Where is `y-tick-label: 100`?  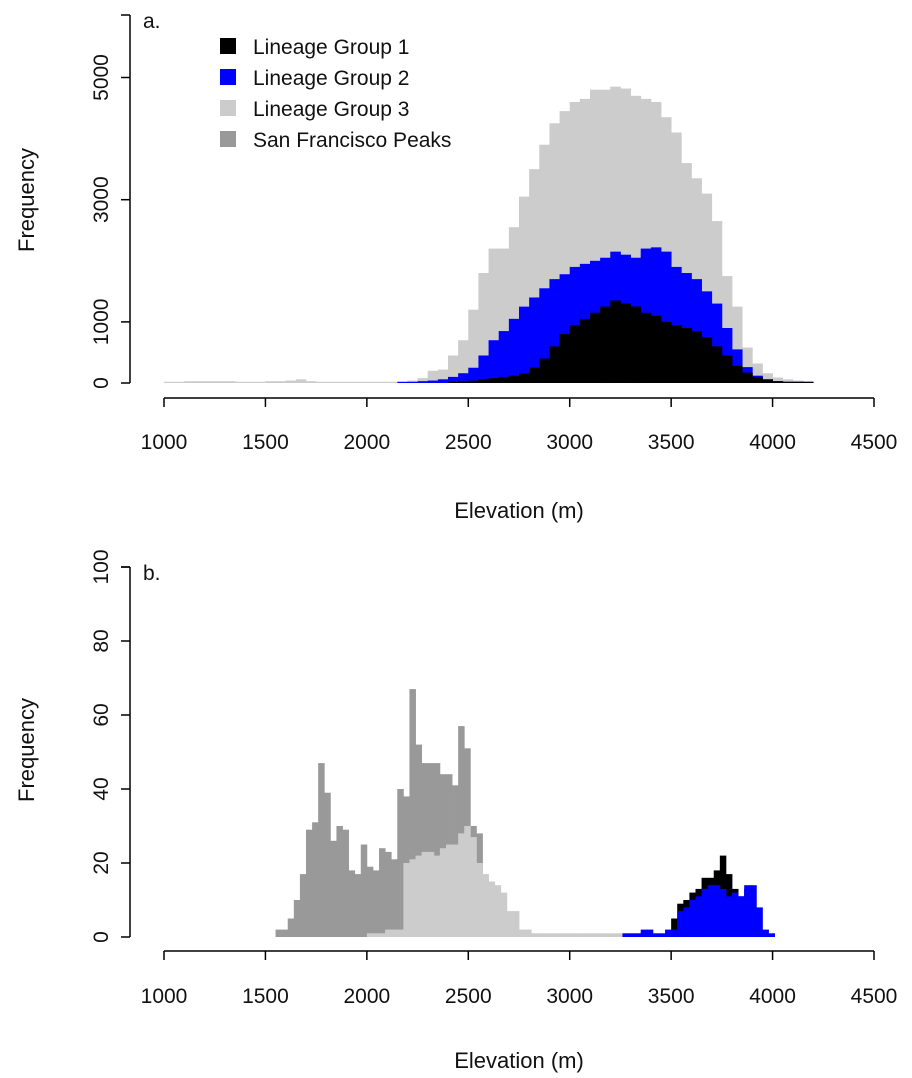 y-tick-label: 100 is located at coordinates (101, 566).